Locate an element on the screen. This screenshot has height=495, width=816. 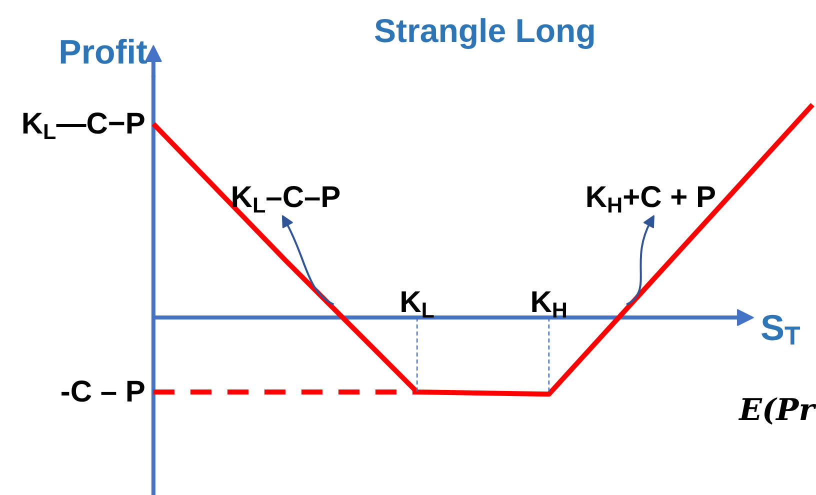
annotation: E(Pr is located at coordinates (777, 410).